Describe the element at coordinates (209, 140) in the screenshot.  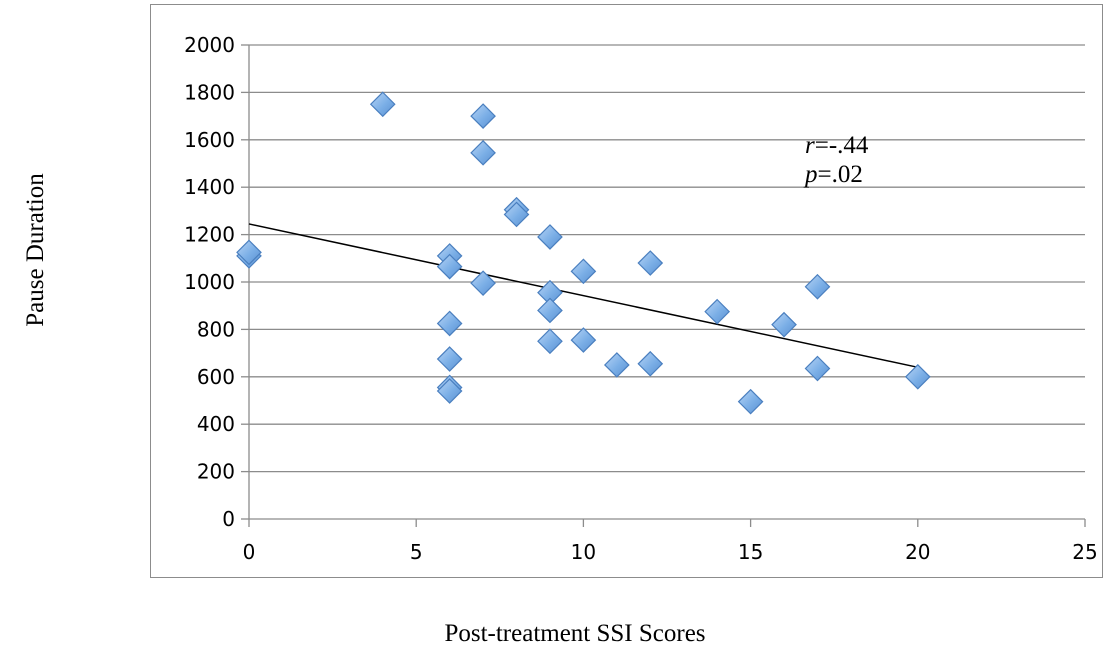
I see `y-tick-label: 1600` at that location.